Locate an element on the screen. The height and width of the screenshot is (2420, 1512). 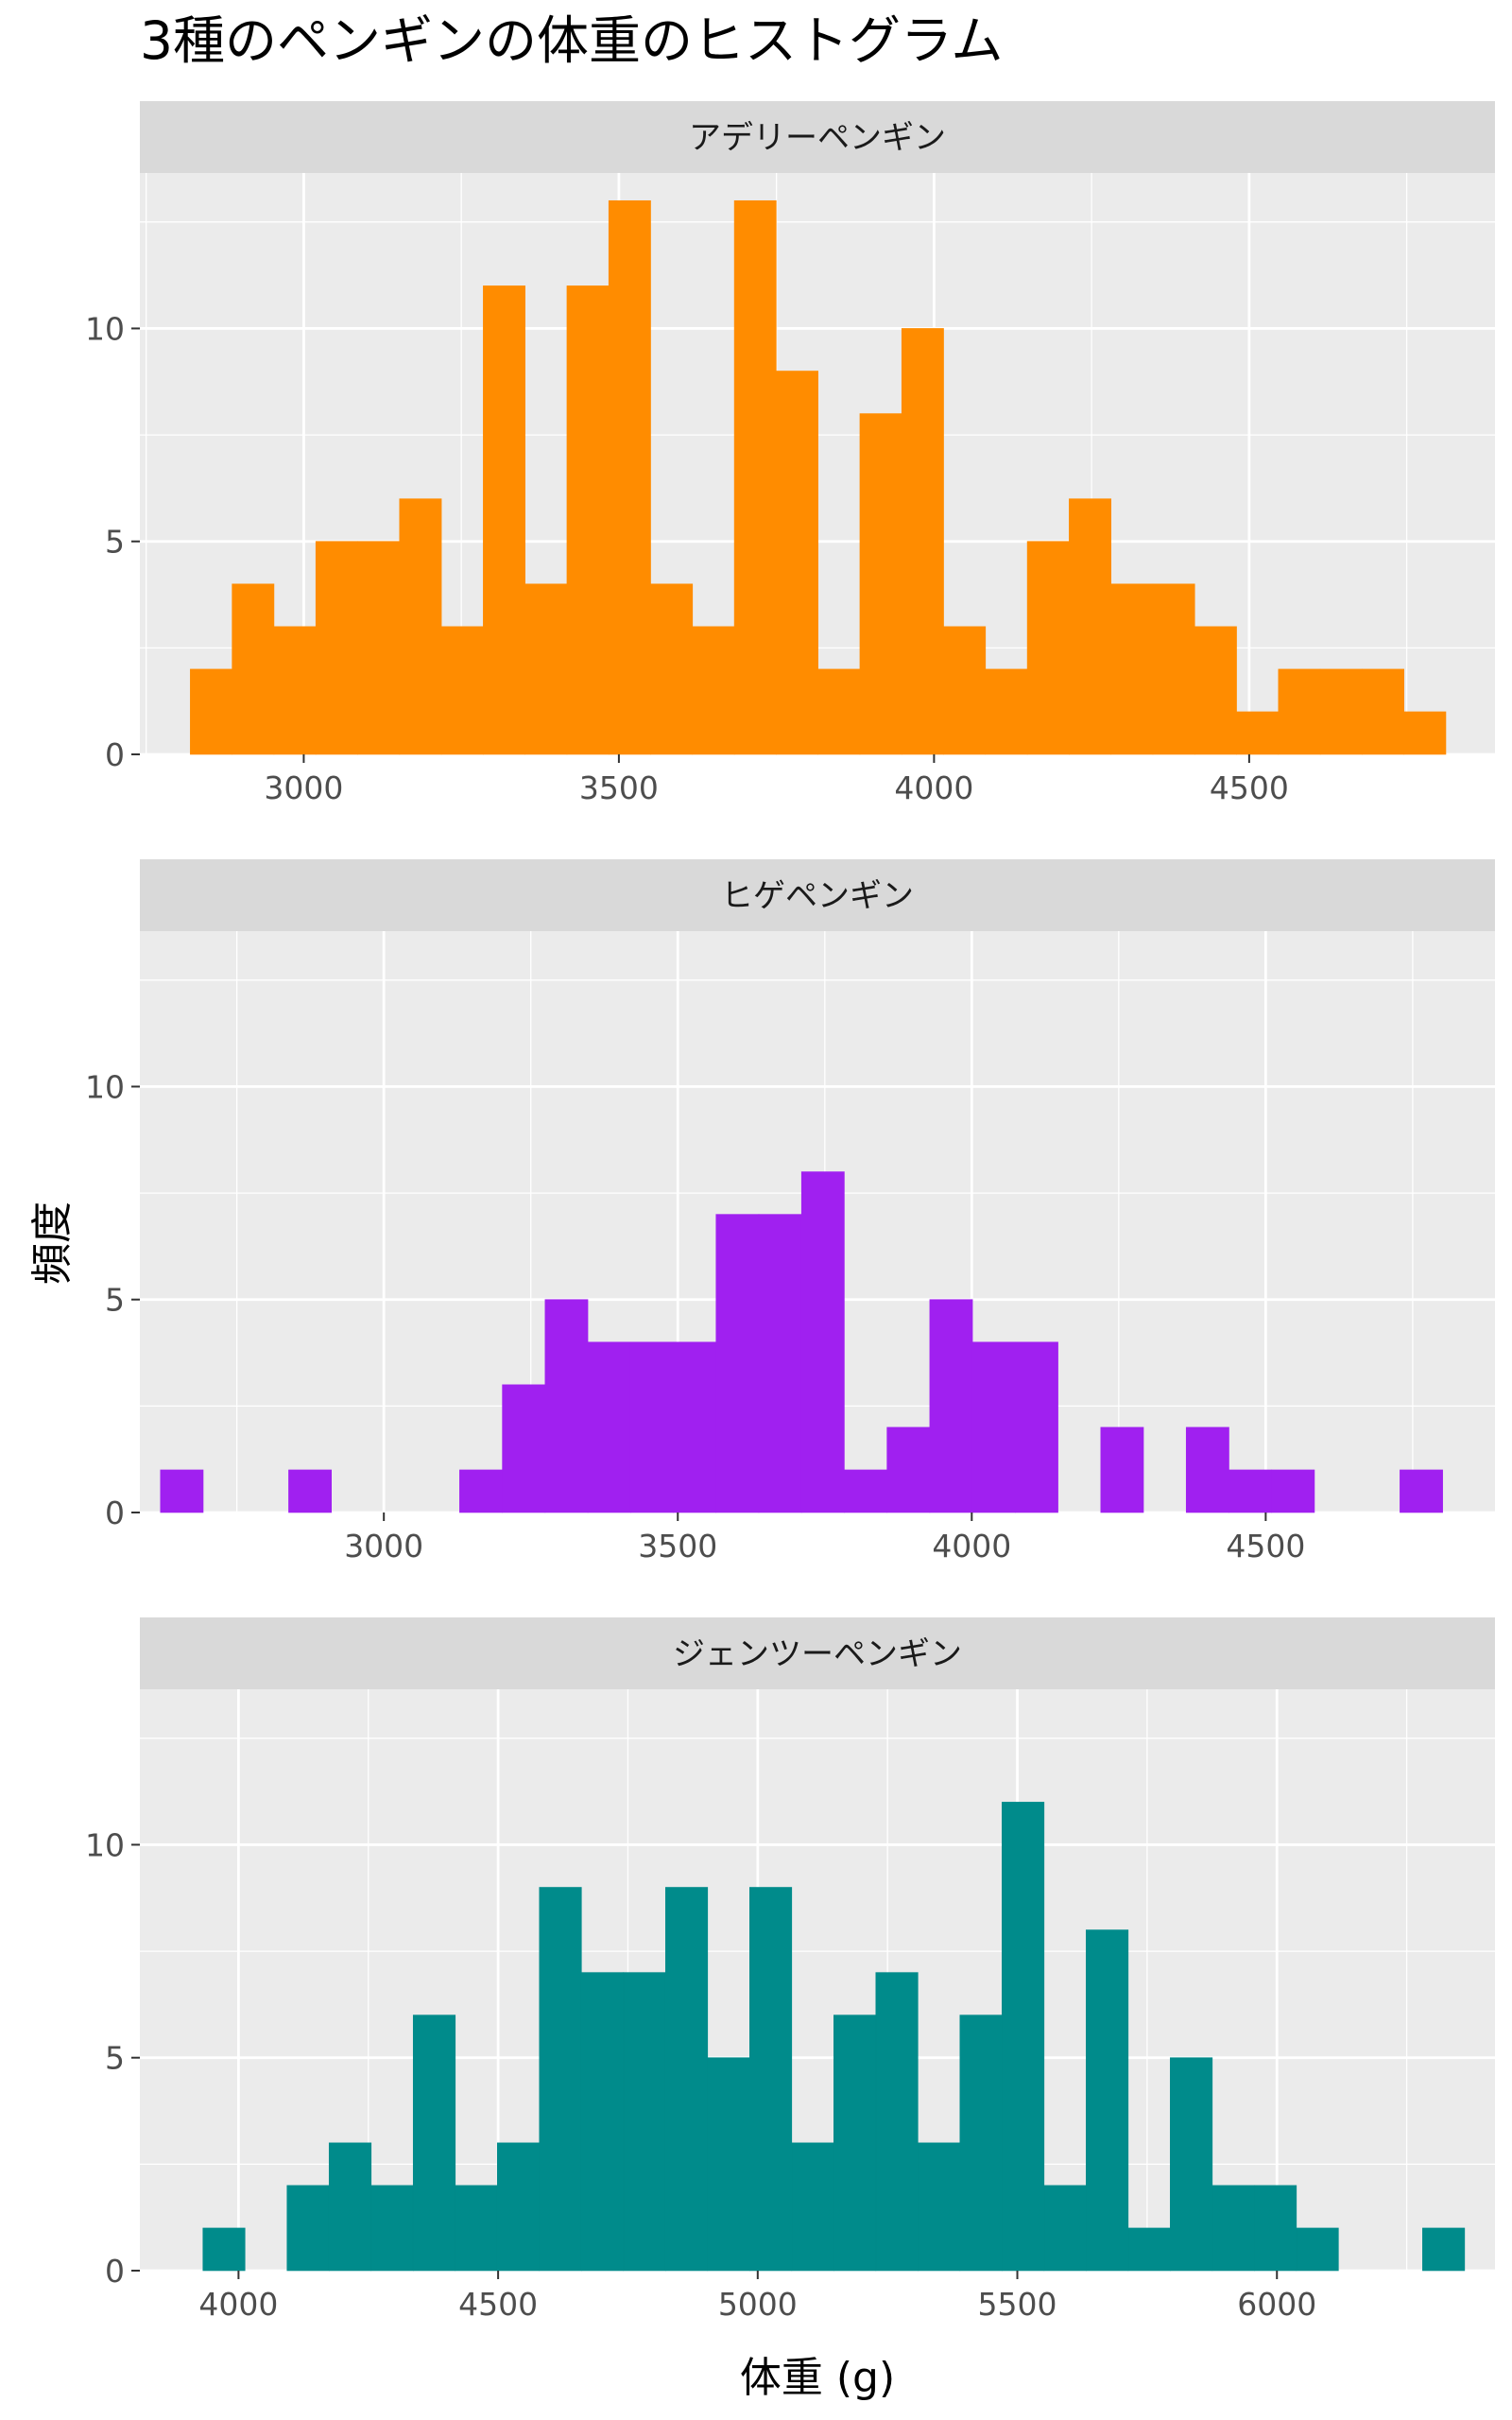
x-tick-label: 5500 is located at coordinates (1017, 2304).